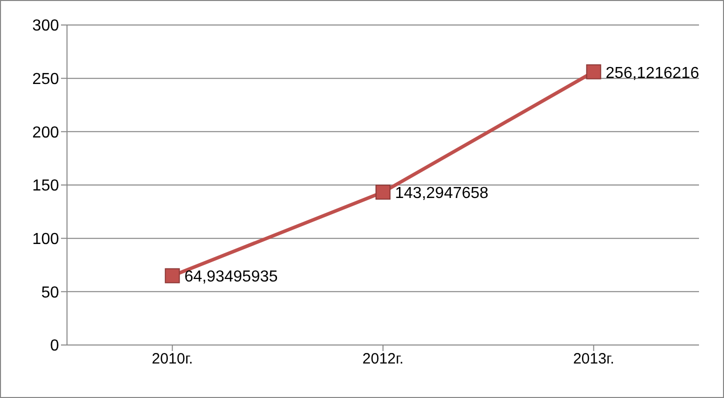 This screenshot has width=724, height=398. I want to click on y-tick-label: 250, so click(46, 79).